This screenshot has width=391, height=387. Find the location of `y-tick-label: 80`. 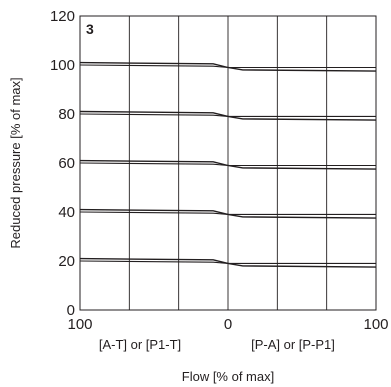

y-tick-label: 80 is located at coordinates (66, 114).